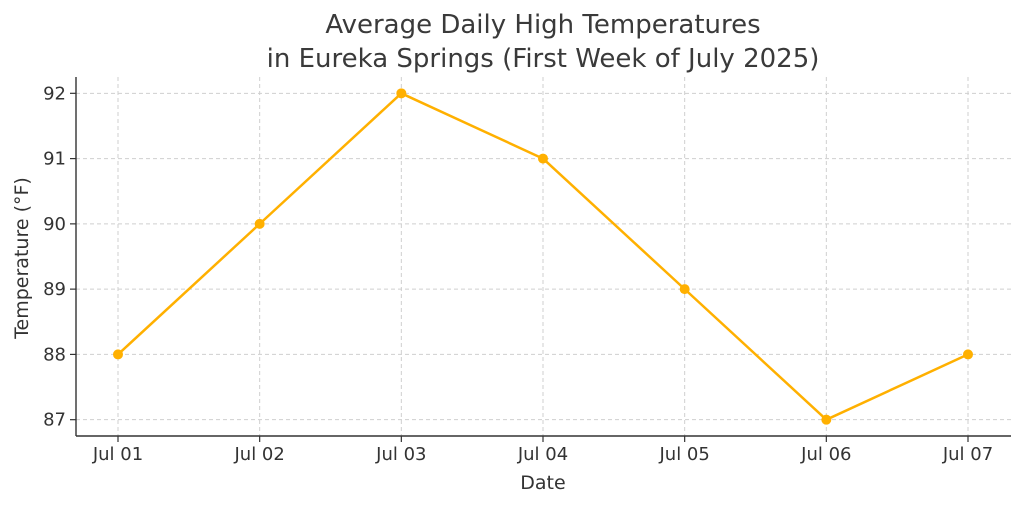 This screenshot has height=506, width=1024. Describe the element at coordinates (542, 454) in the screenshot. I see `x-tick-label: Jul 04` at that location.